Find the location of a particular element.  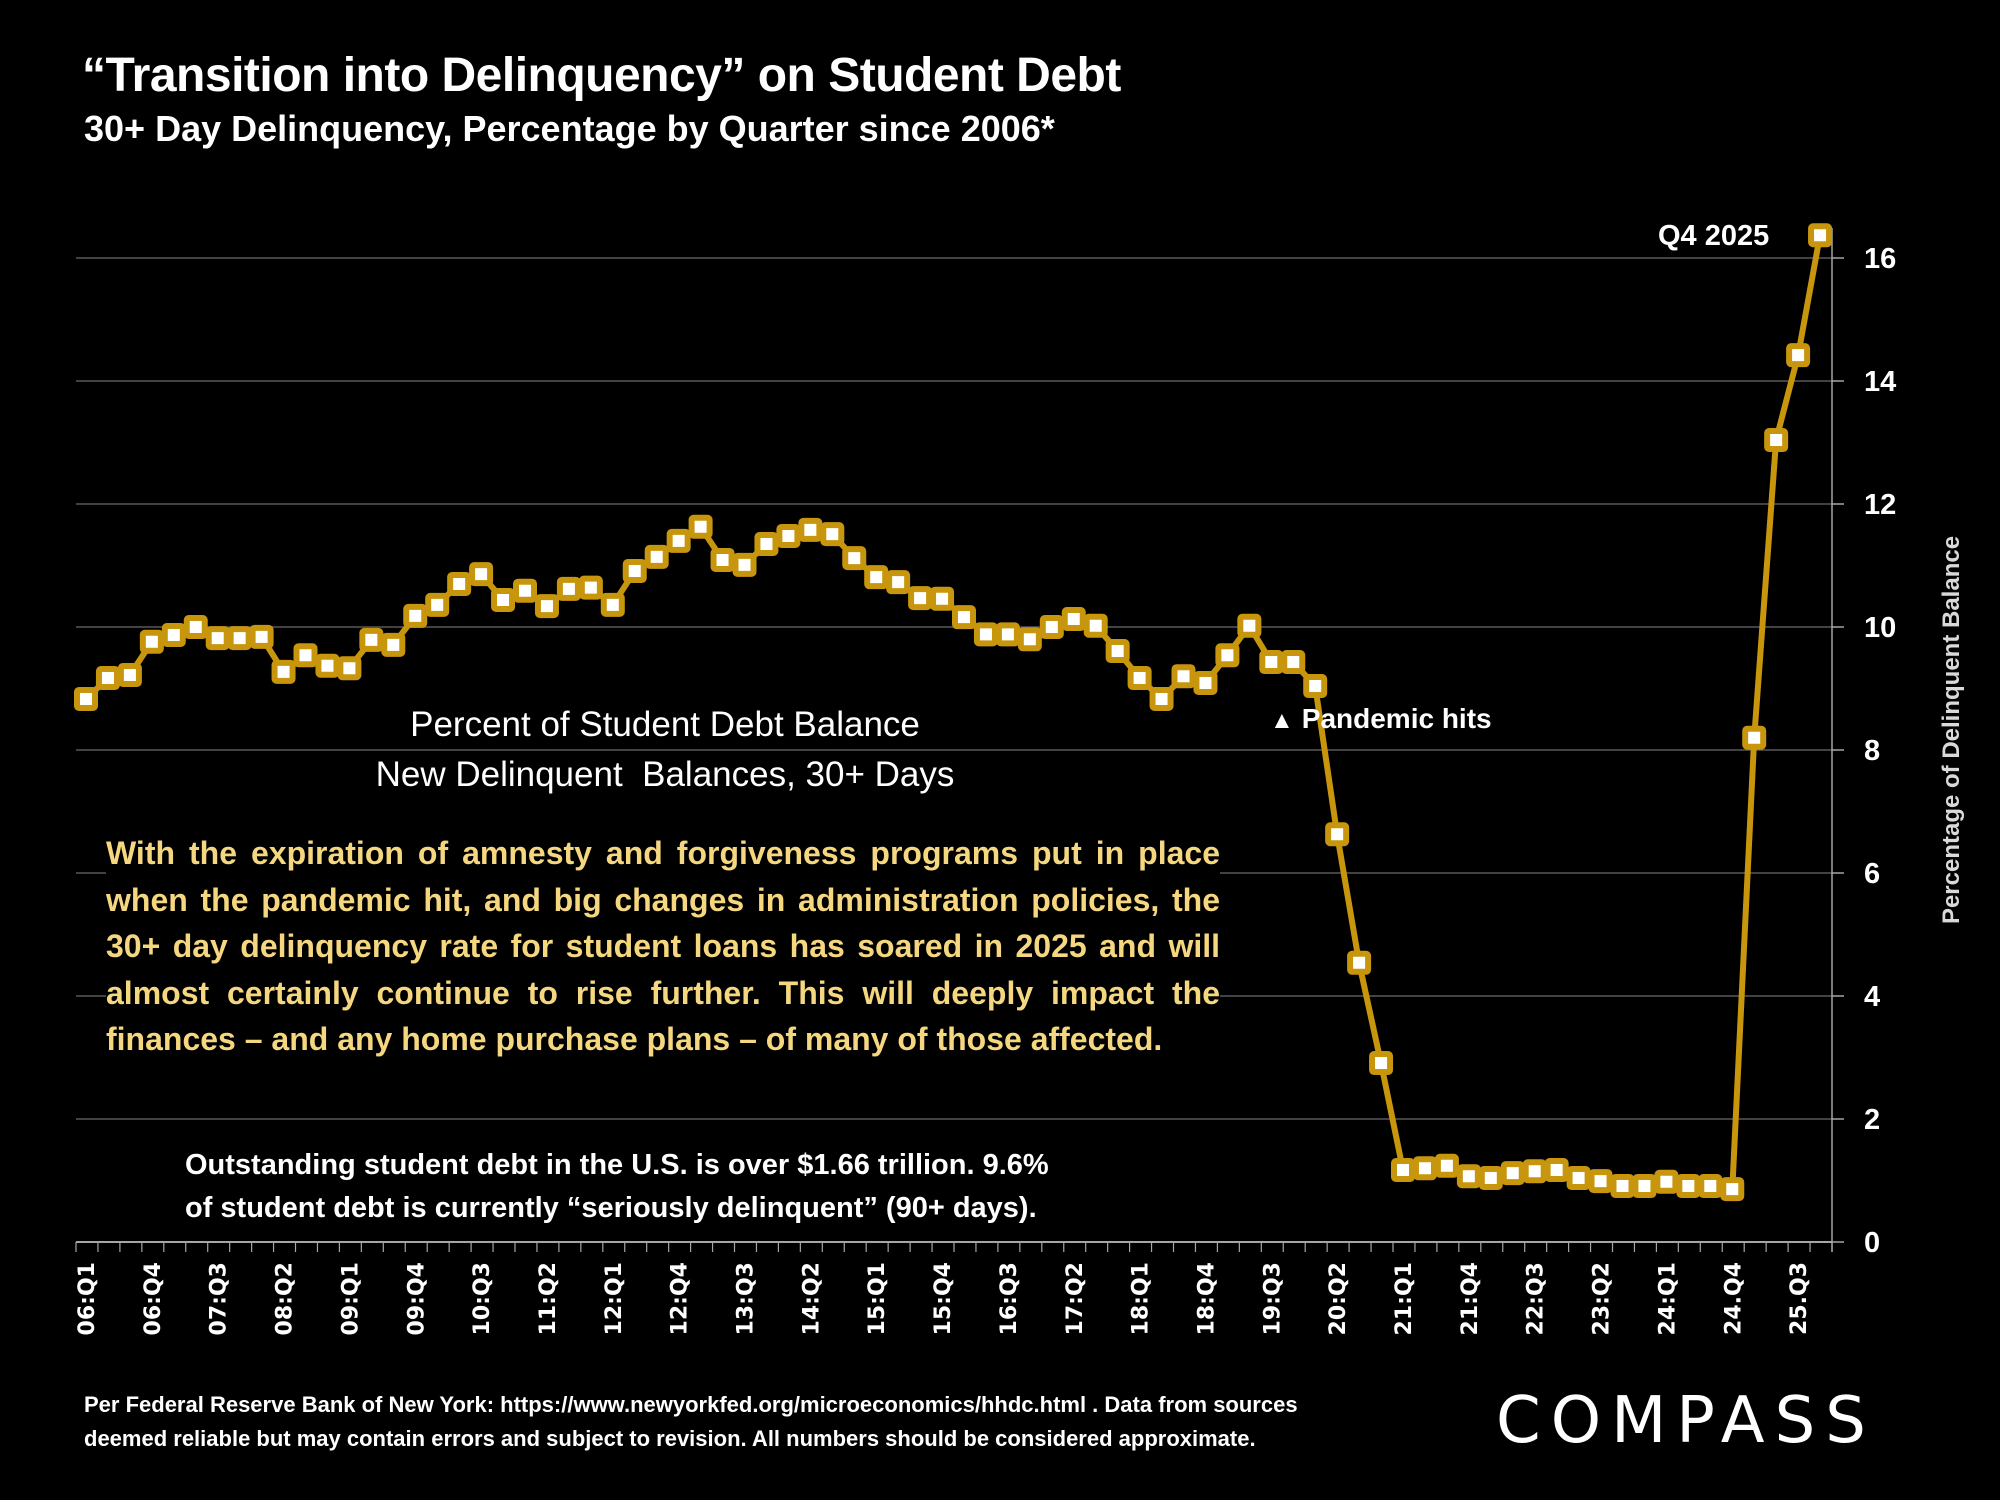

x-tick-label: 06:Q1 is located at coordinates (87, 1298).